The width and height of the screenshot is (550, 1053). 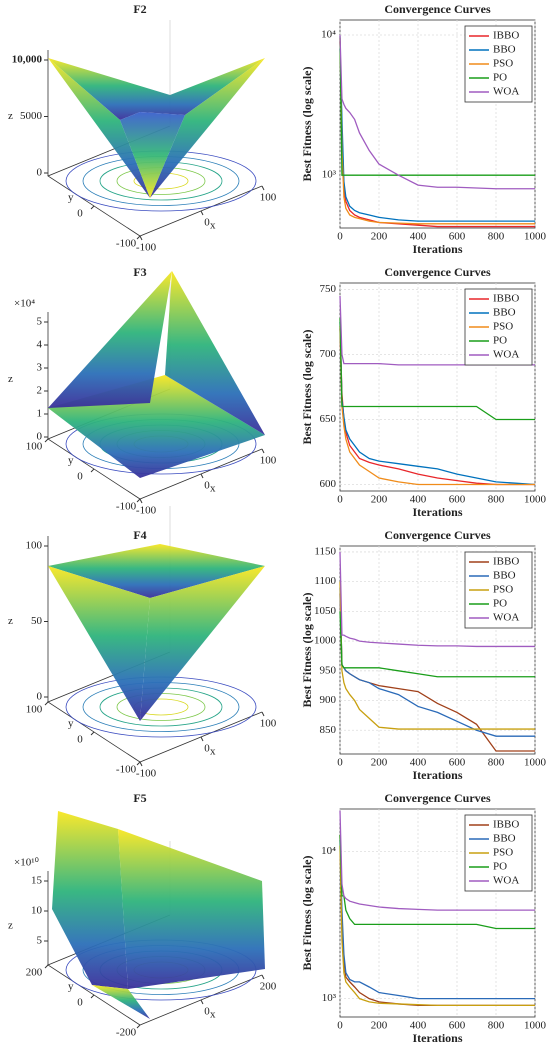 What do you see at coordinates (34, 973) in the screenshot?
I see `y-tick-label: 200` at bounding box center [34, 973].